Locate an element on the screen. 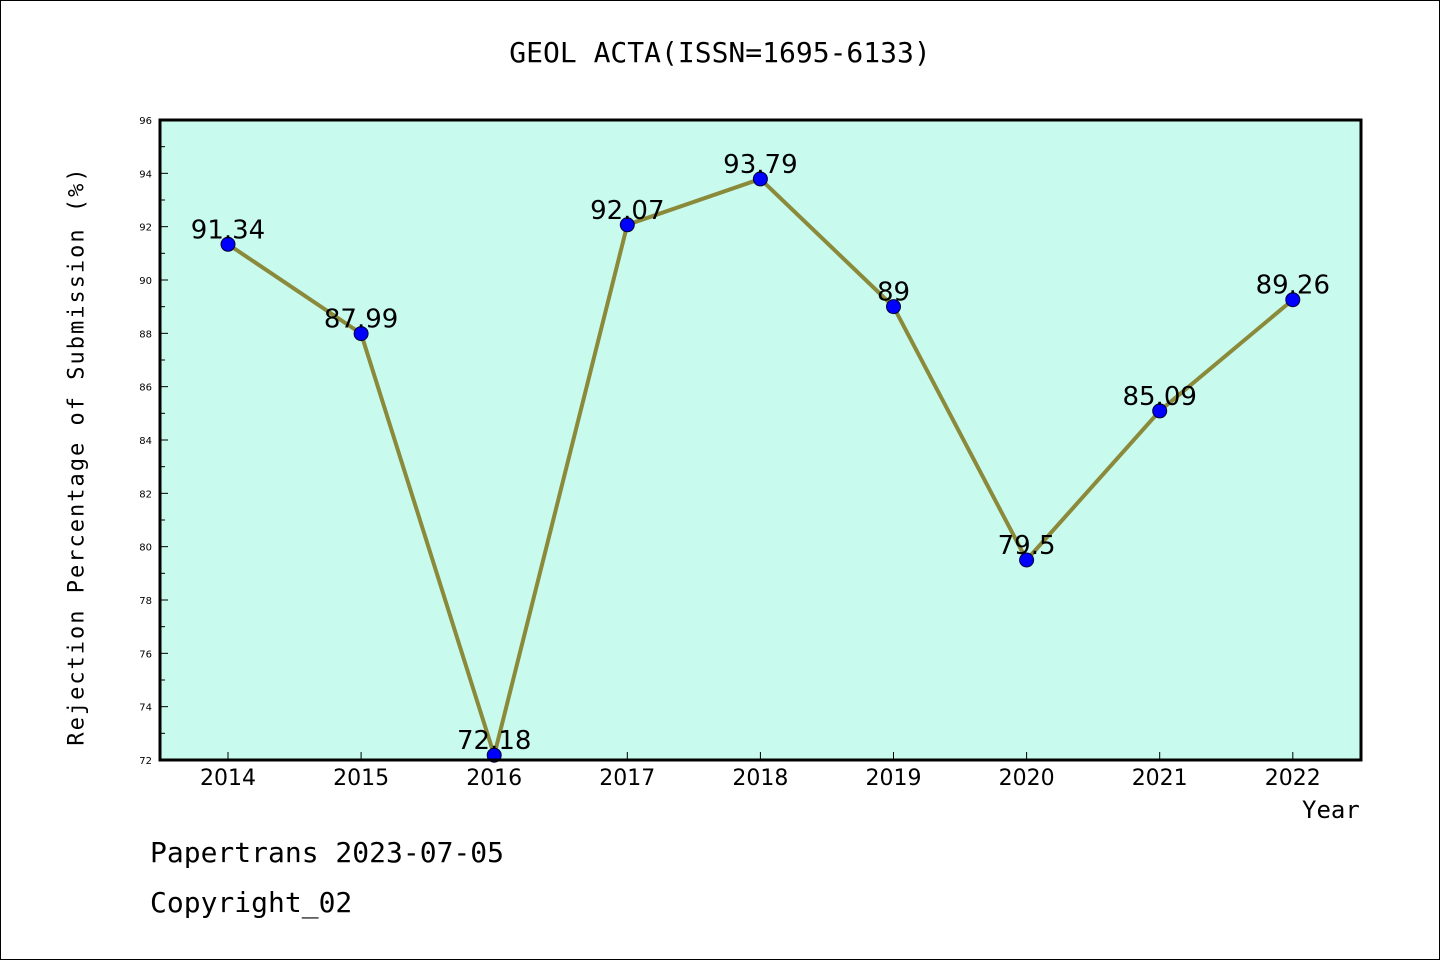 This screenshot has height=960, width=1440. y-tick-label: 90 is located at coordinates (145, 281).